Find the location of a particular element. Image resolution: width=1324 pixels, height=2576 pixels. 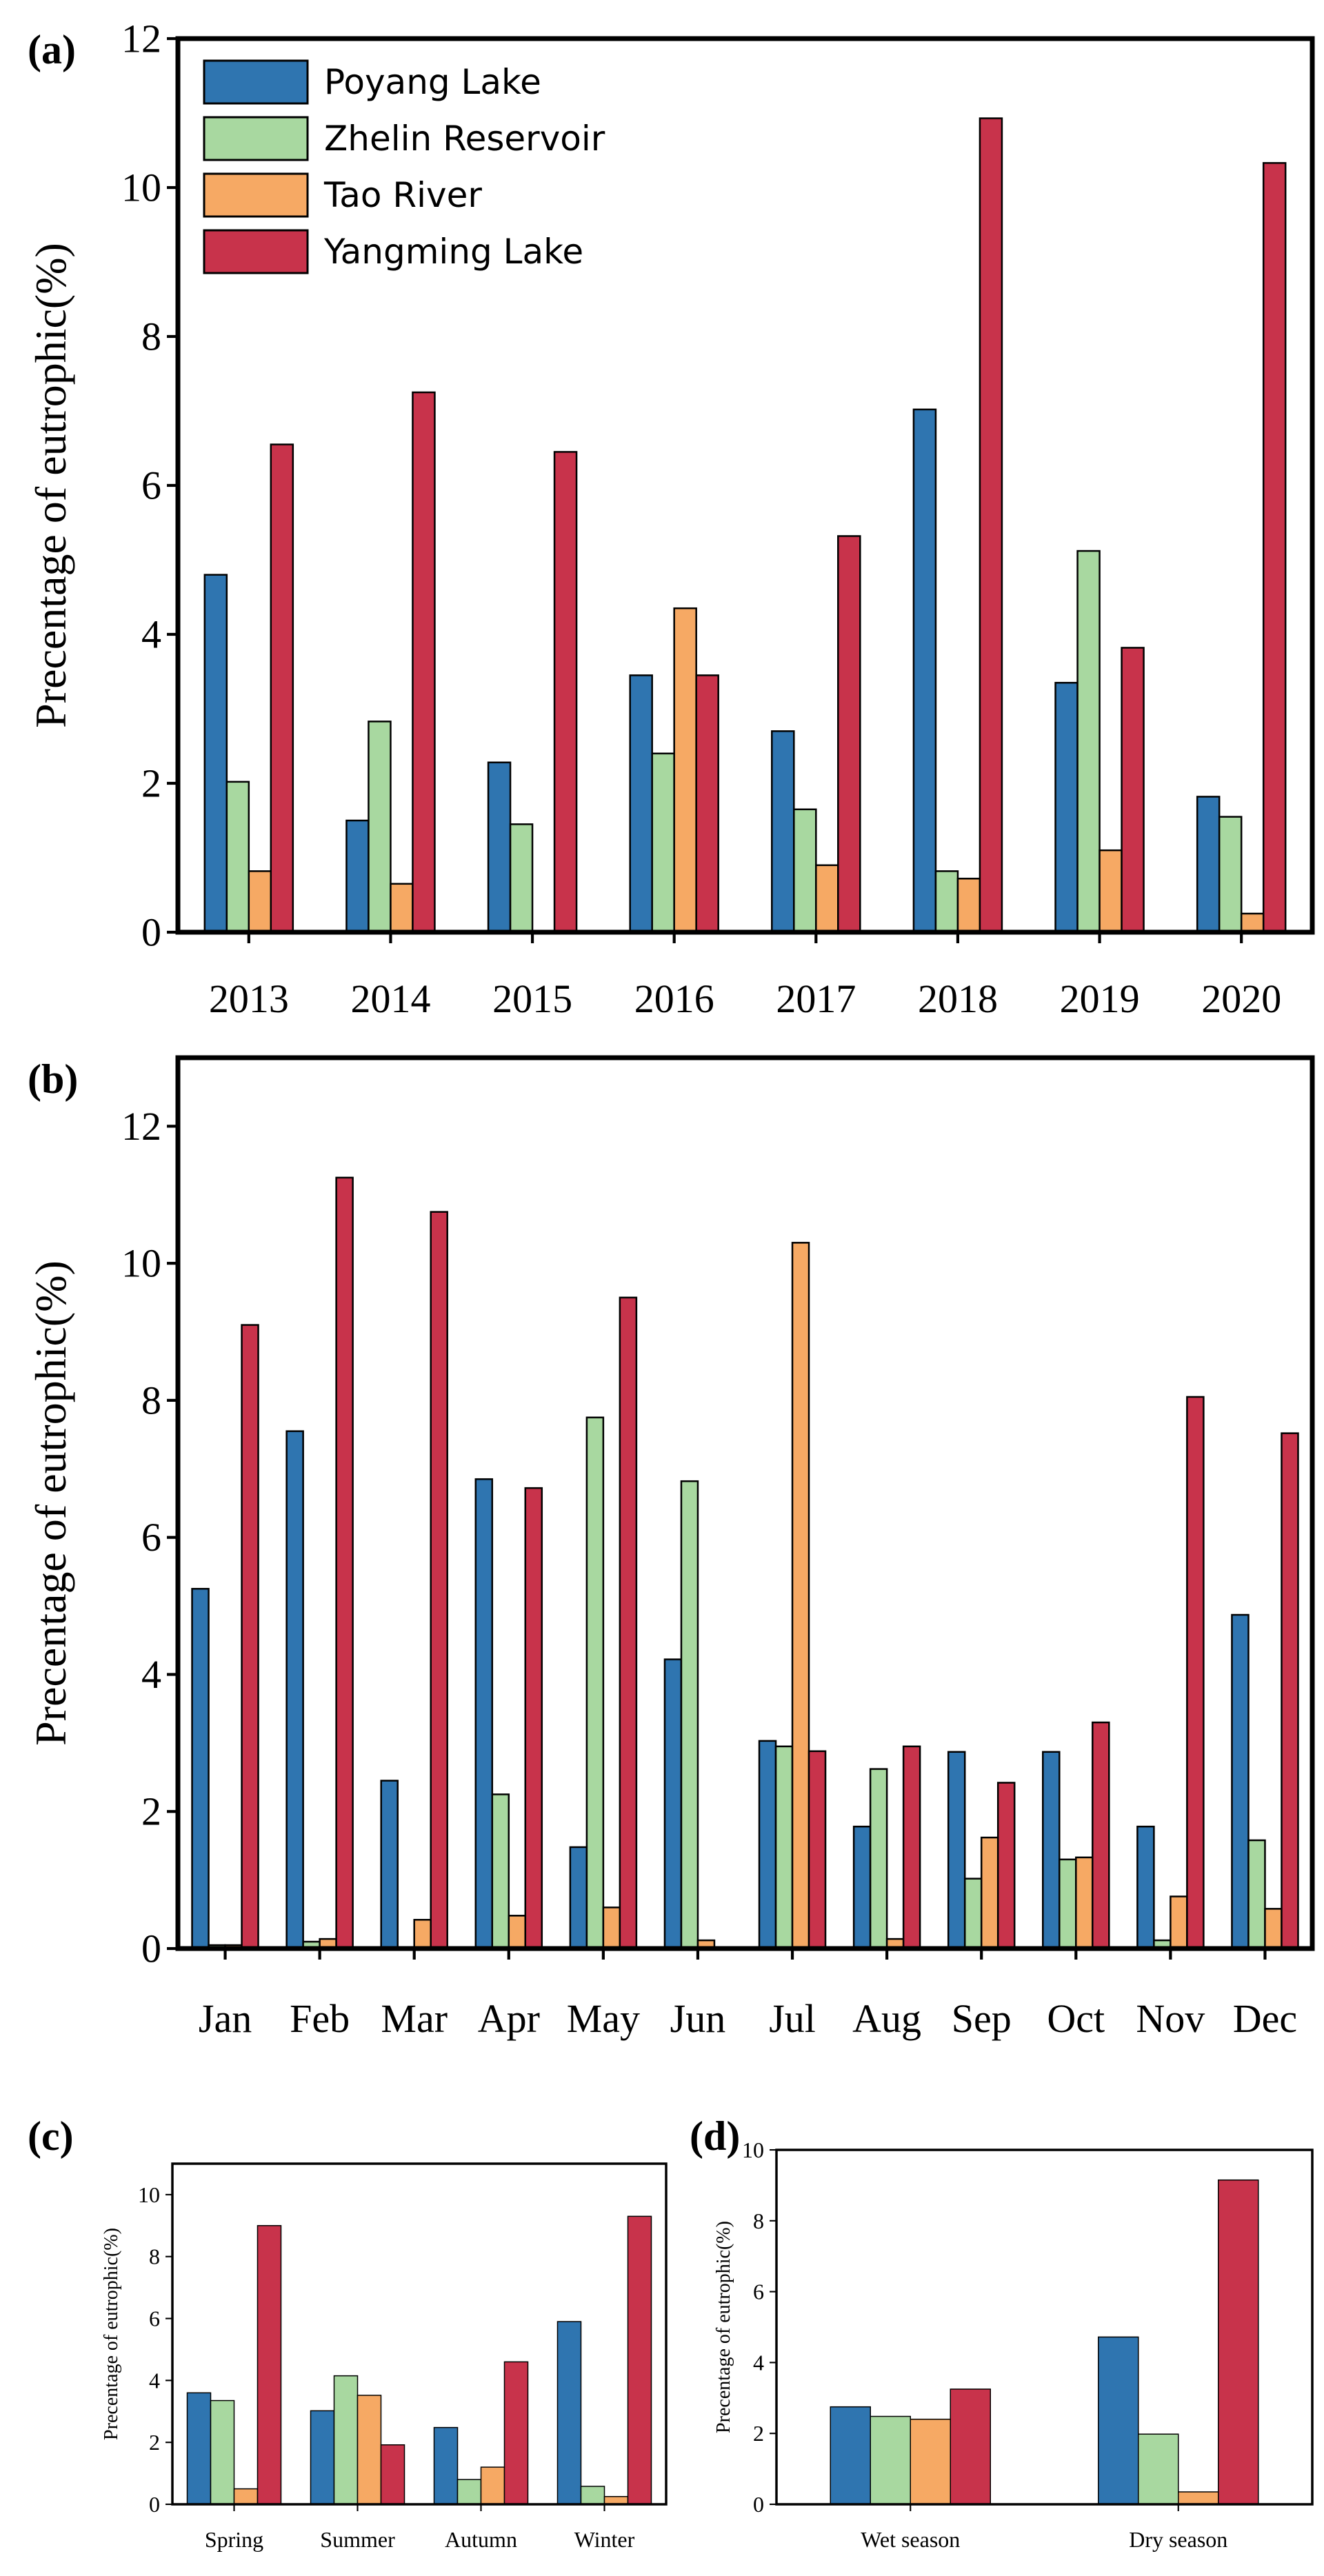

series-tao-river is located at coordinates (1064, 2461).